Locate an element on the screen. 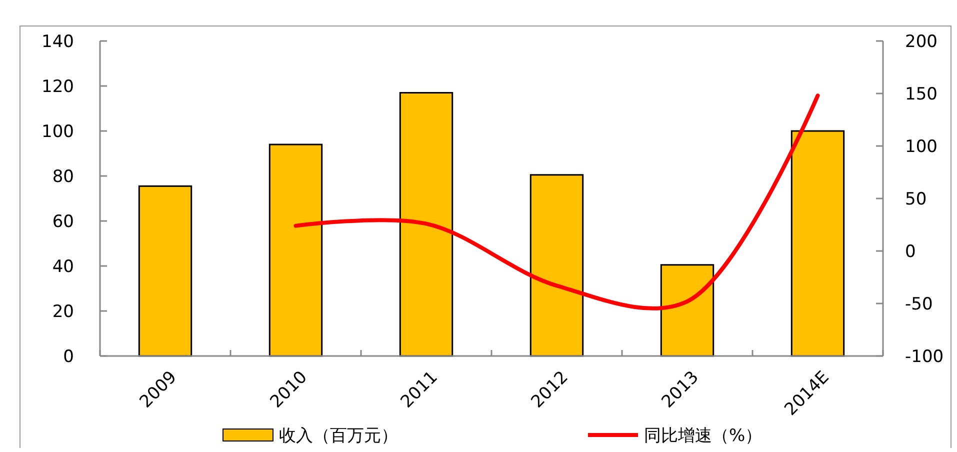  y-tick-label: 40 is located at coordinates (63, 266).